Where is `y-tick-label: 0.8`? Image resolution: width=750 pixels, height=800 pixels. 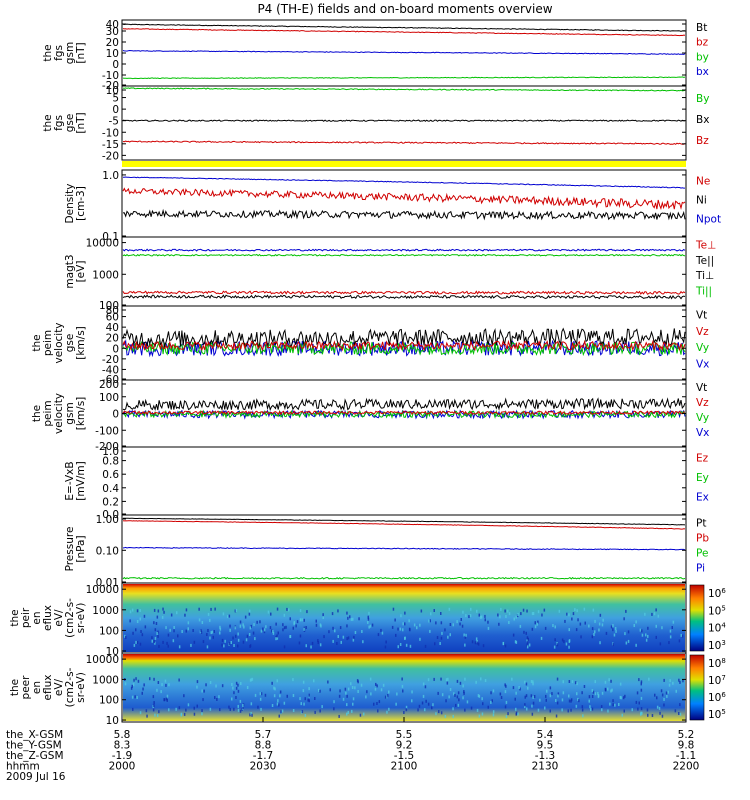
y-tick-label: 0.8 is located at coordinates (110, 462).